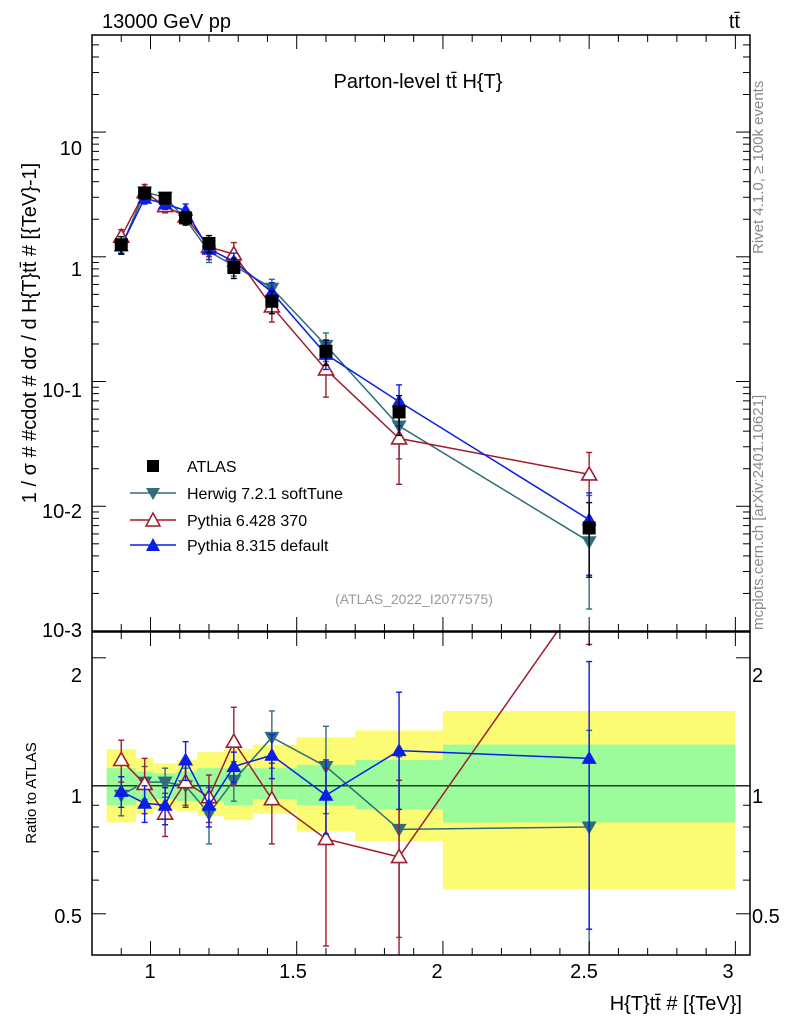 This screenshot has width=786, height=1024. What do you see at coordinates (76, 676) in the screenshot?
I see `ratio-ytick-label-2-left: 2` at bounding box center [76, 676].